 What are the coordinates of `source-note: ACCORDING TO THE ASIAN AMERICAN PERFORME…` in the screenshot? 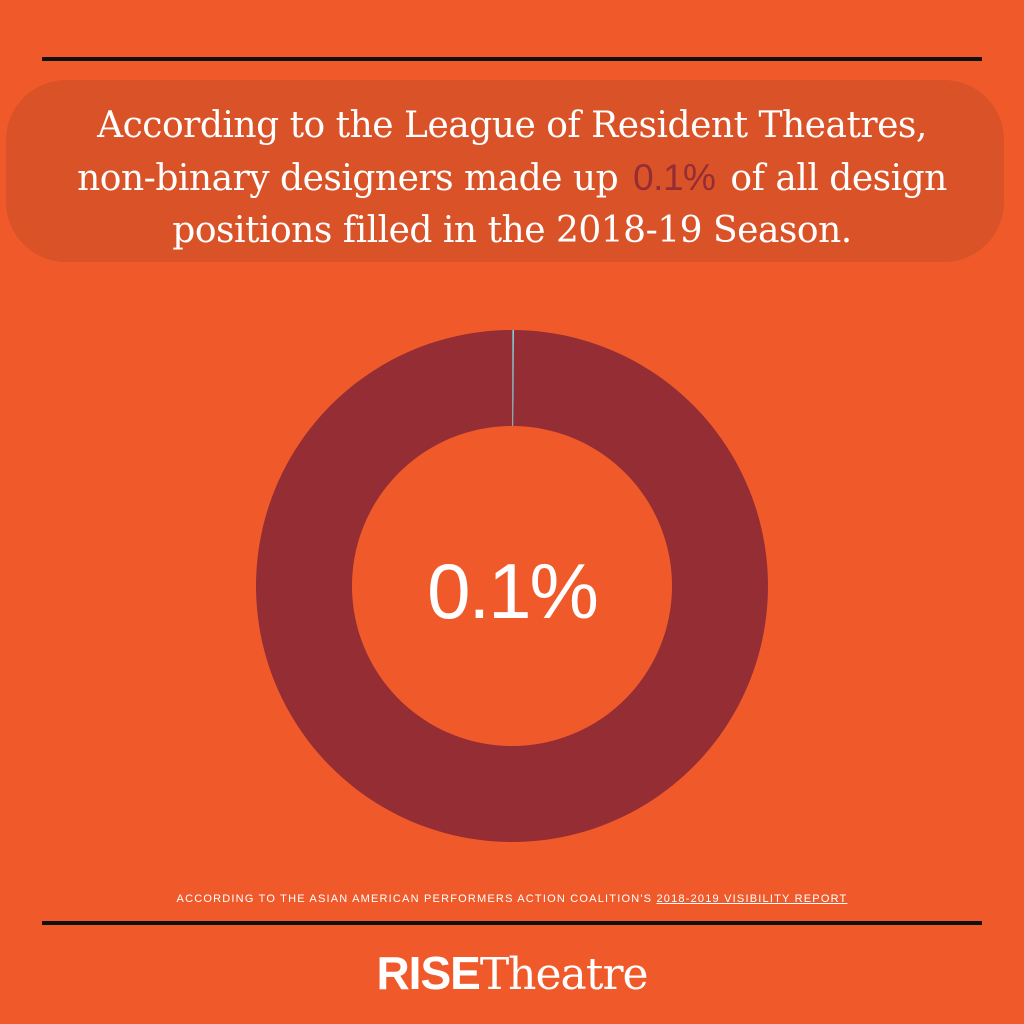 It's located at (512, 899).